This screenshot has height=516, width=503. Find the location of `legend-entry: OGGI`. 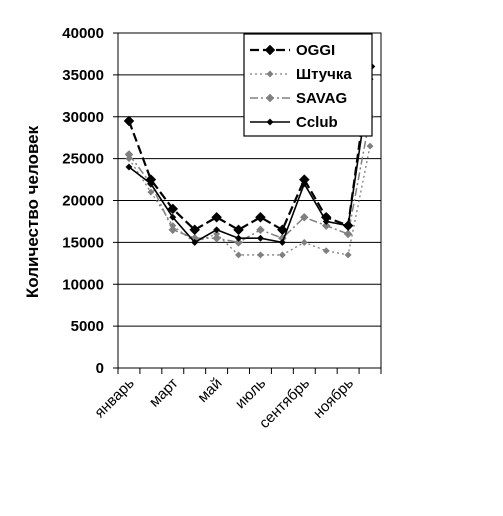

legend-entry: OGGI is located at coordinates (292, 50).